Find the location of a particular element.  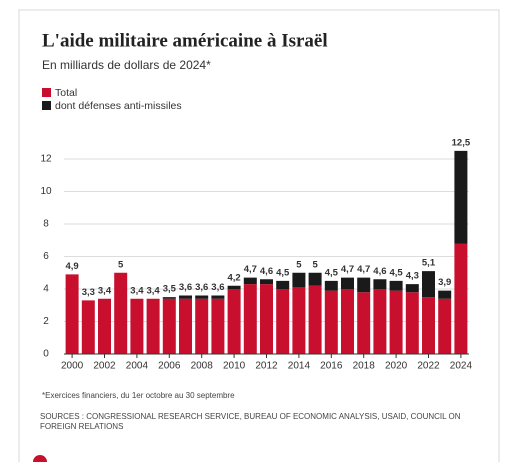

x-tick-label: 2008 is located at coordinates (202, 366).